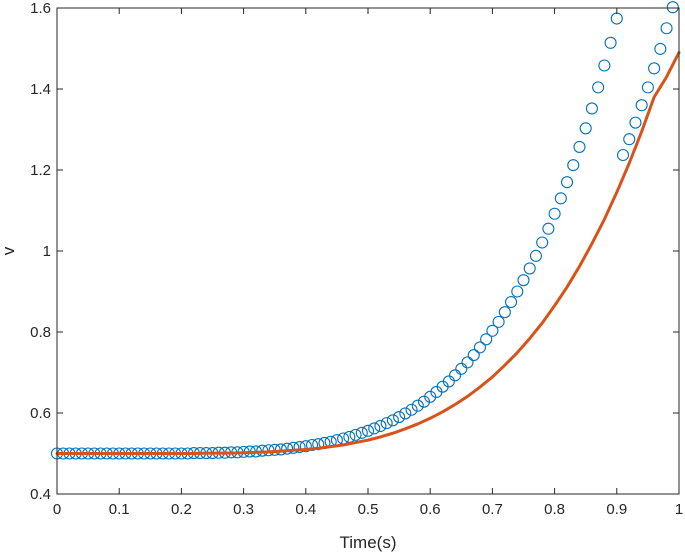  Describe the element at coordinates (40, 332) in the screenshot. I see `y-tick-label: 0.8` at that location.